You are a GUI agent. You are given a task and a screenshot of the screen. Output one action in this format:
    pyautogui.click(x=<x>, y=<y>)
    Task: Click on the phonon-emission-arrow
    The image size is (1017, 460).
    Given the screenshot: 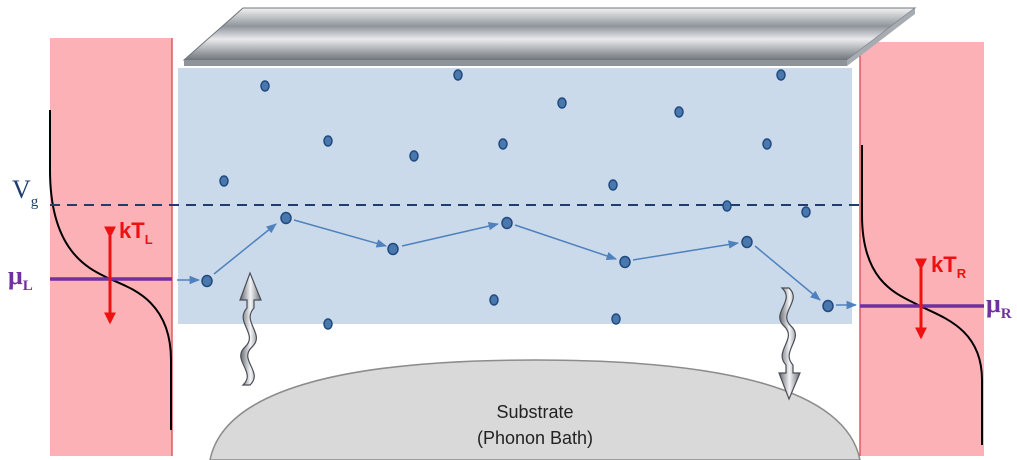 What is the action you would take?
    pyautogui.click(x=789, y=344)
    